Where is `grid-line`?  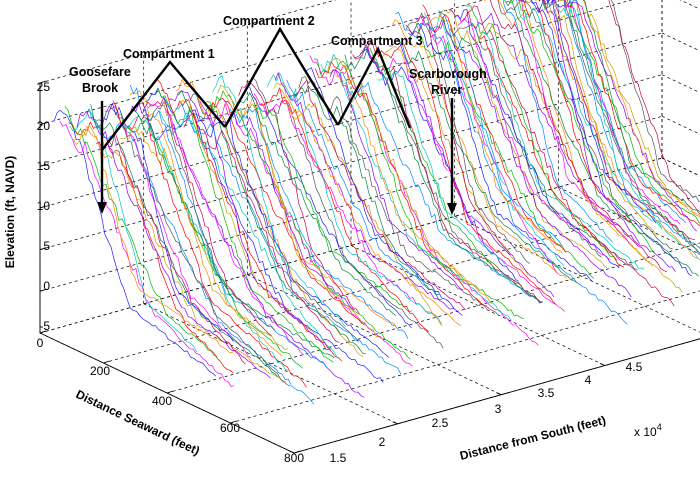
grid-line is located at coordinates (577, 274).